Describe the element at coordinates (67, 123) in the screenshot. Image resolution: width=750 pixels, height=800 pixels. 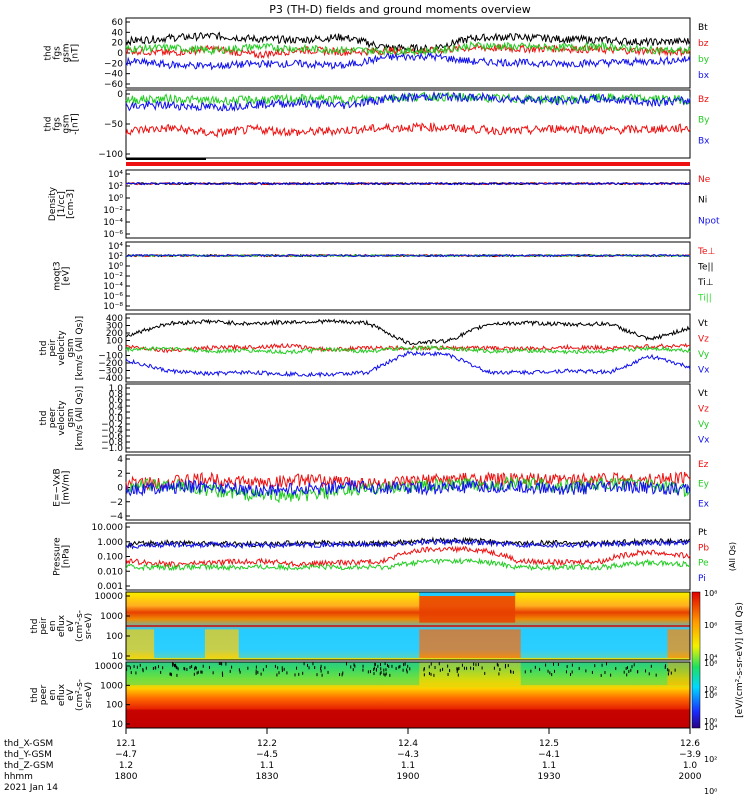
I see `ylabel-line: gsm` at that location.